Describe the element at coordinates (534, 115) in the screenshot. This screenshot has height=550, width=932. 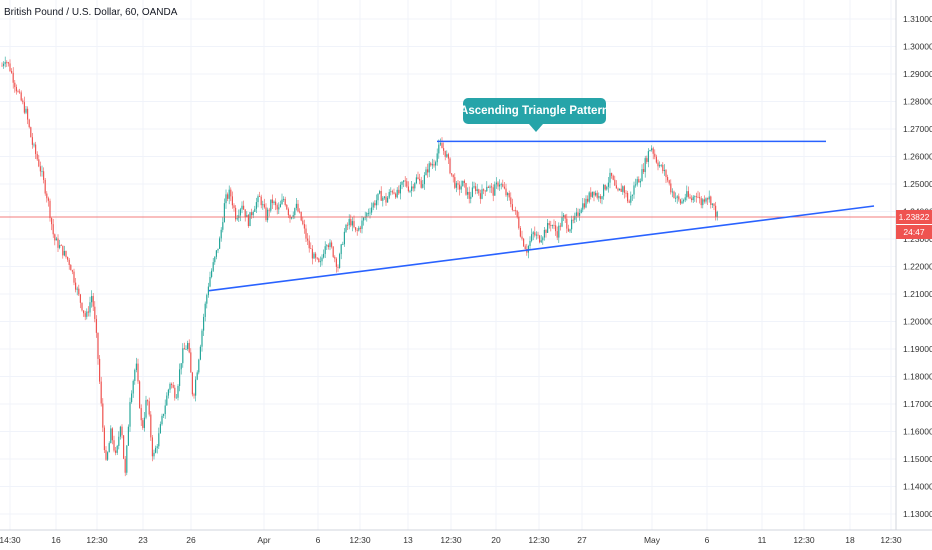
I see `annotation-callout: Ascending Triangle Pattern` at that location.